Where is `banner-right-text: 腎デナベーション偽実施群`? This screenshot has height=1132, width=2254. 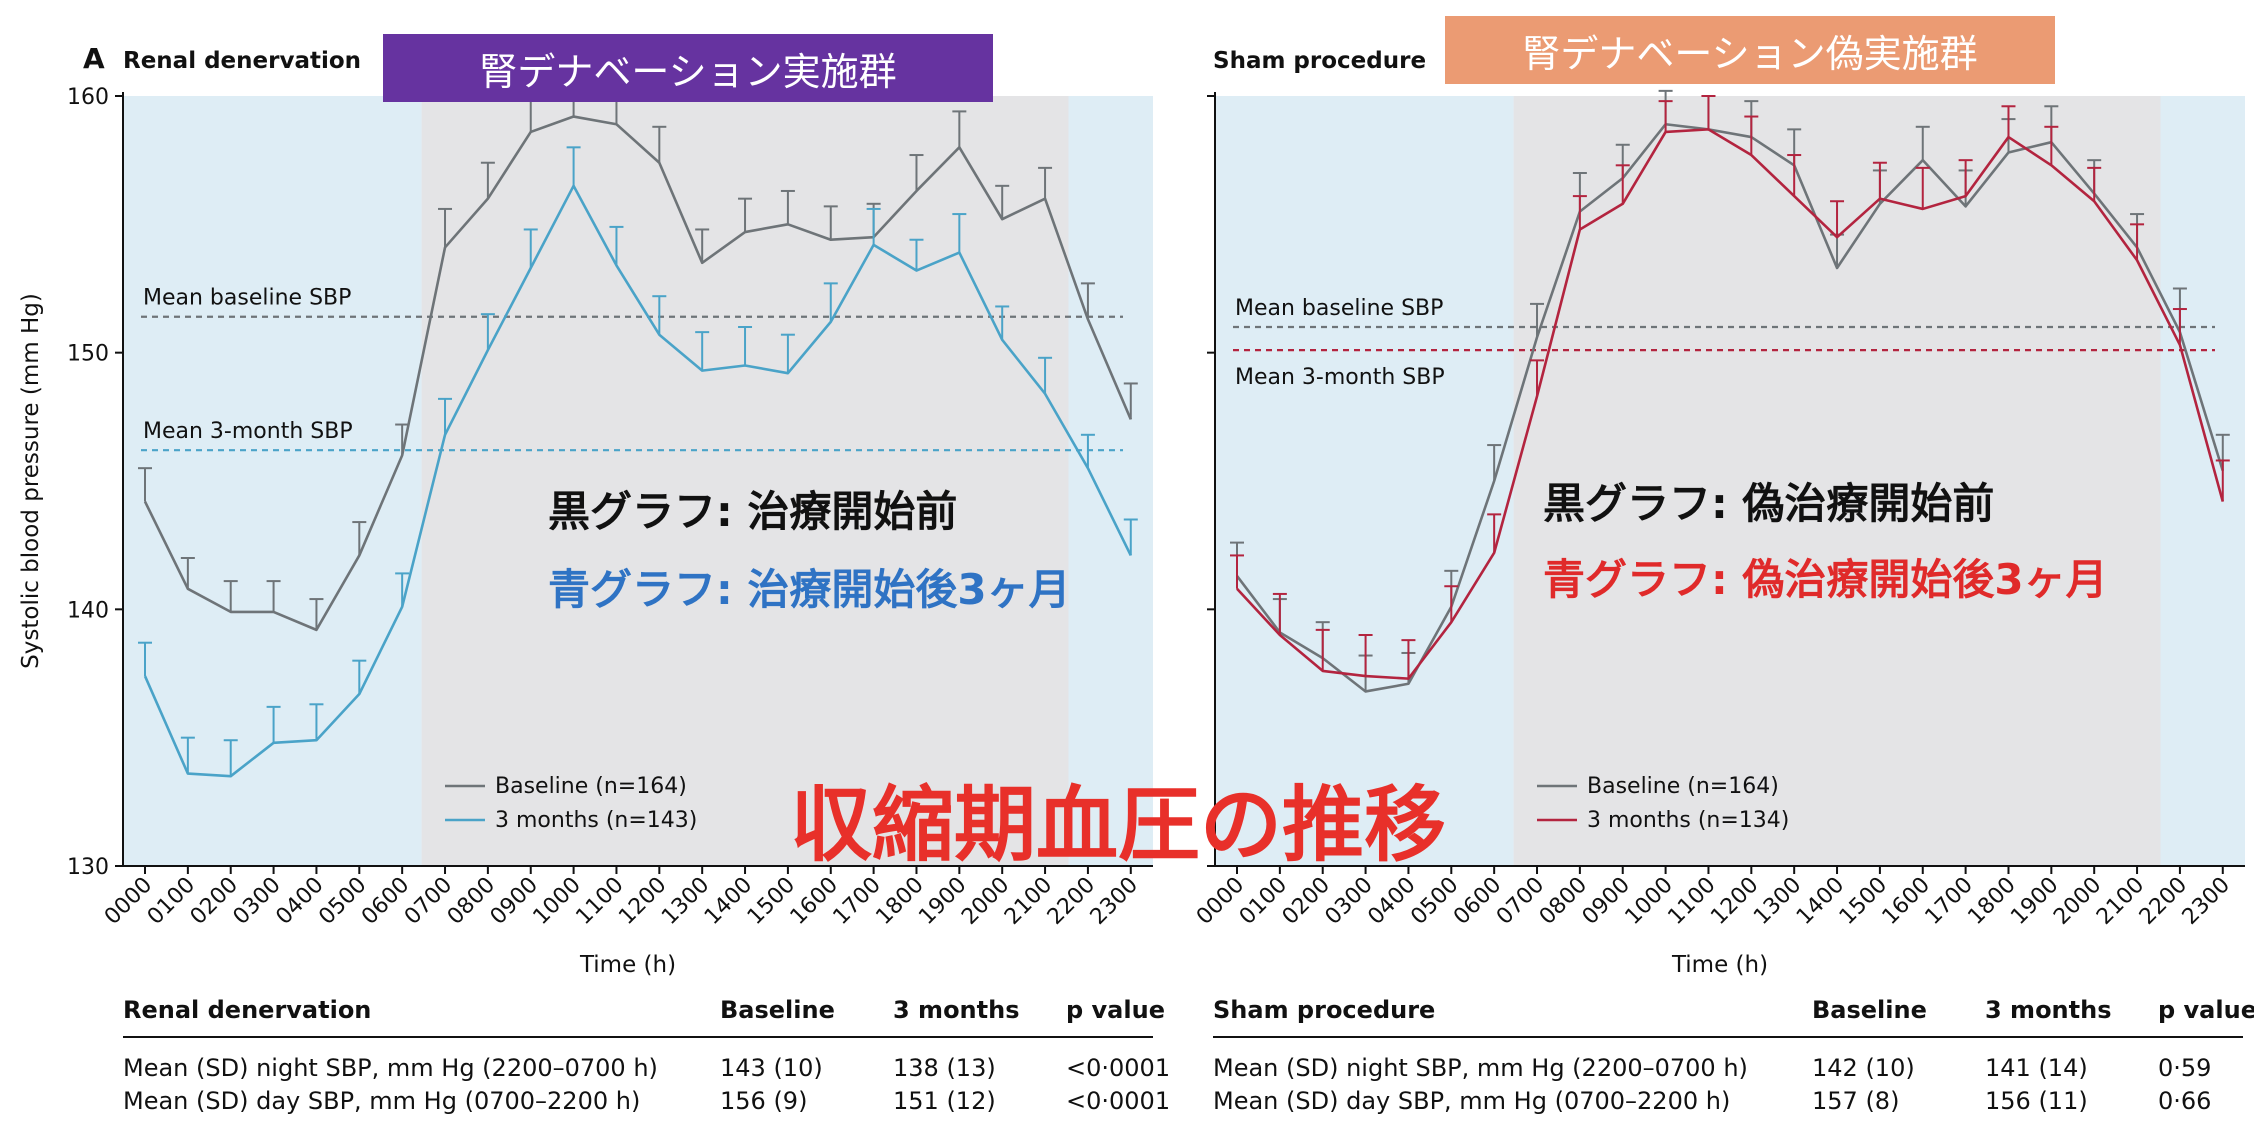 banner-right-text: 腎デナベーション偽実施群 is located at coordinates (1750, 53).